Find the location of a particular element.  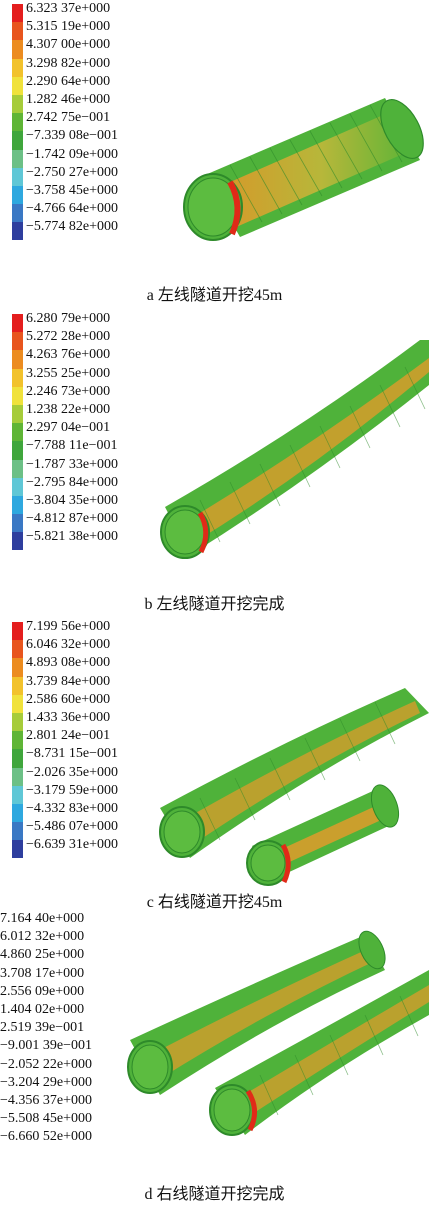

legend-value: −2.026 35e+000 is located at coordinates (72, 772).